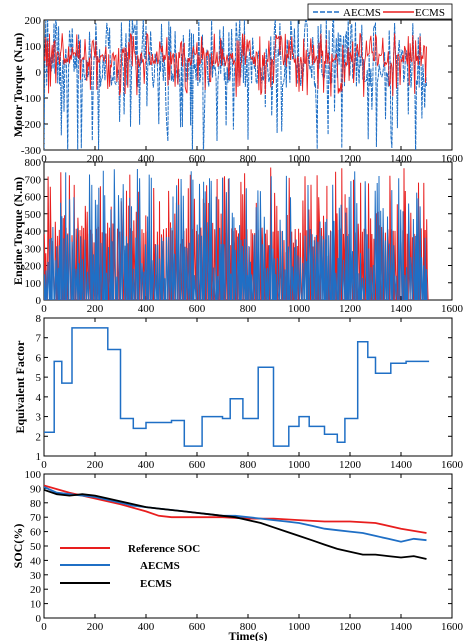 This screenshot has width=474, height=641. What do you see at coordinates (18, 231) in the screenshot?
I see `y-axis-label: Engine Torque (N.m)` at bounding box center [18, 231].